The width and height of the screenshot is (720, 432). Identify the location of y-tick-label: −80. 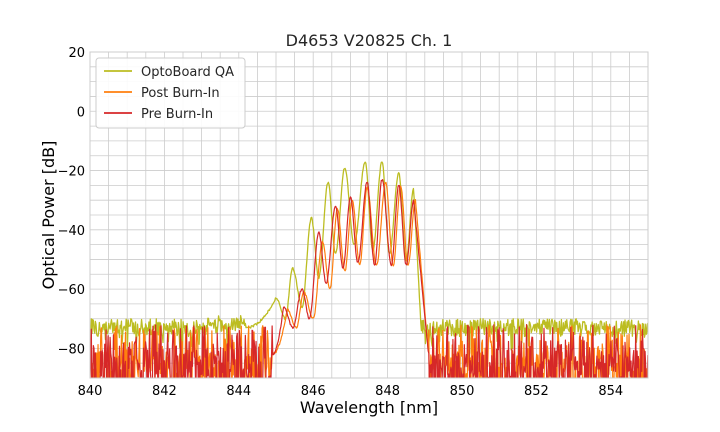
(71, 349).